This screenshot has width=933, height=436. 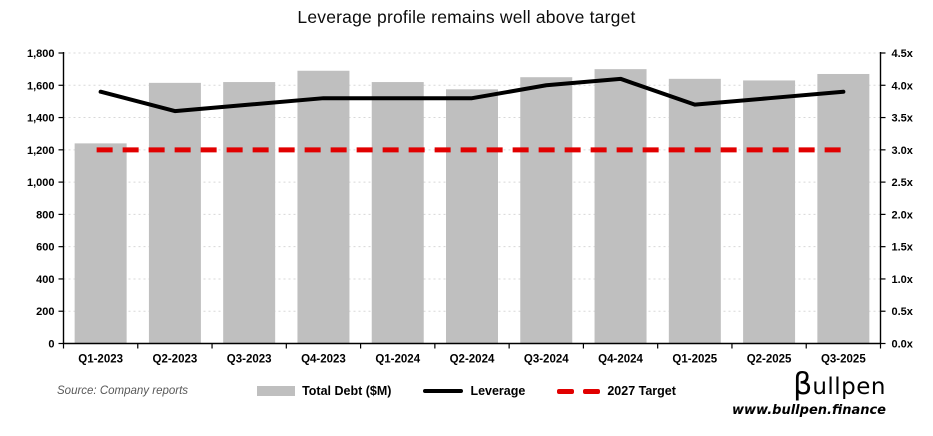 I want to click on legend-item-leverage: Leverage, so click(x=474, y=391).